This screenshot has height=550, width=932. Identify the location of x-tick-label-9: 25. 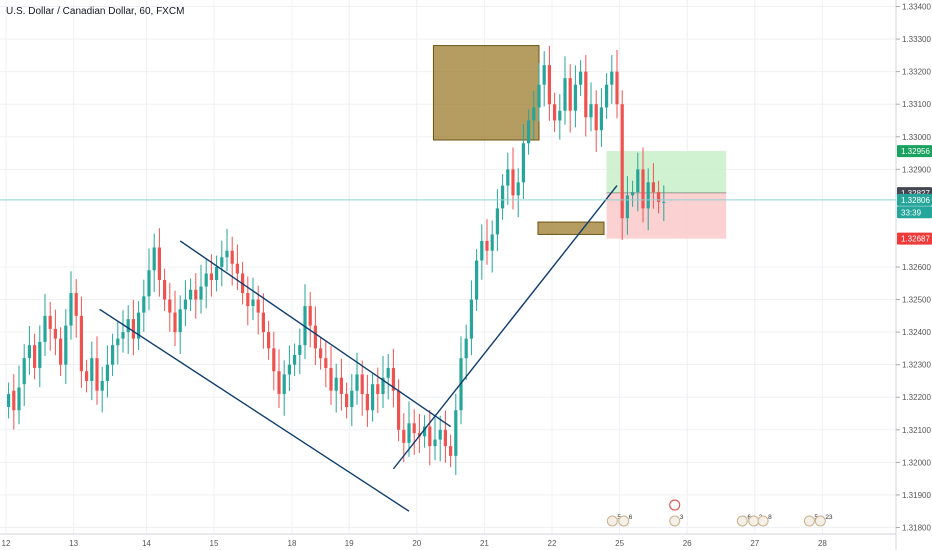
(619, 543).